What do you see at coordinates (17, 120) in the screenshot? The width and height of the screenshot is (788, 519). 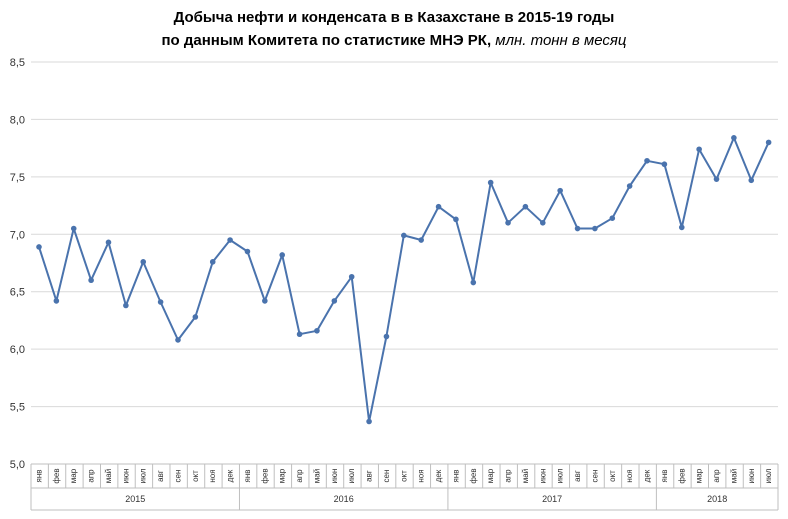 I see `y-tick-label: 8,0` at bounding box center [17, 120].